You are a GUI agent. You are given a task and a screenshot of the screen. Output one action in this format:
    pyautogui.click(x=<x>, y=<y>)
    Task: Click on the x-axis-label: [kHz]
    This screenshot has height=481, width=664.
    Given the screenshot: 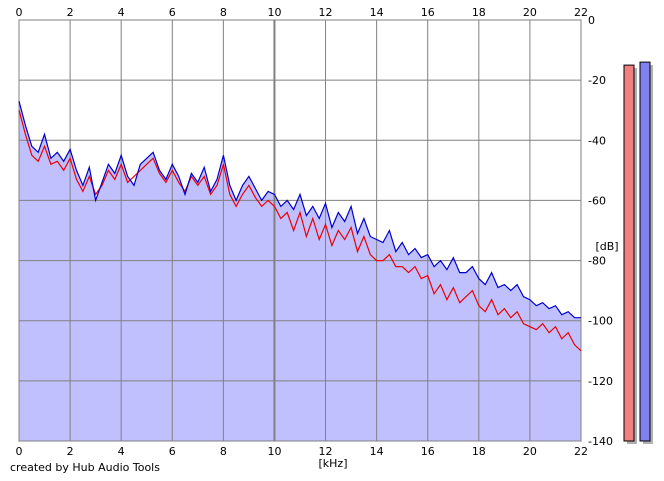 What is the action you would take?
    pyautogui.click(x=333, y=463)
    